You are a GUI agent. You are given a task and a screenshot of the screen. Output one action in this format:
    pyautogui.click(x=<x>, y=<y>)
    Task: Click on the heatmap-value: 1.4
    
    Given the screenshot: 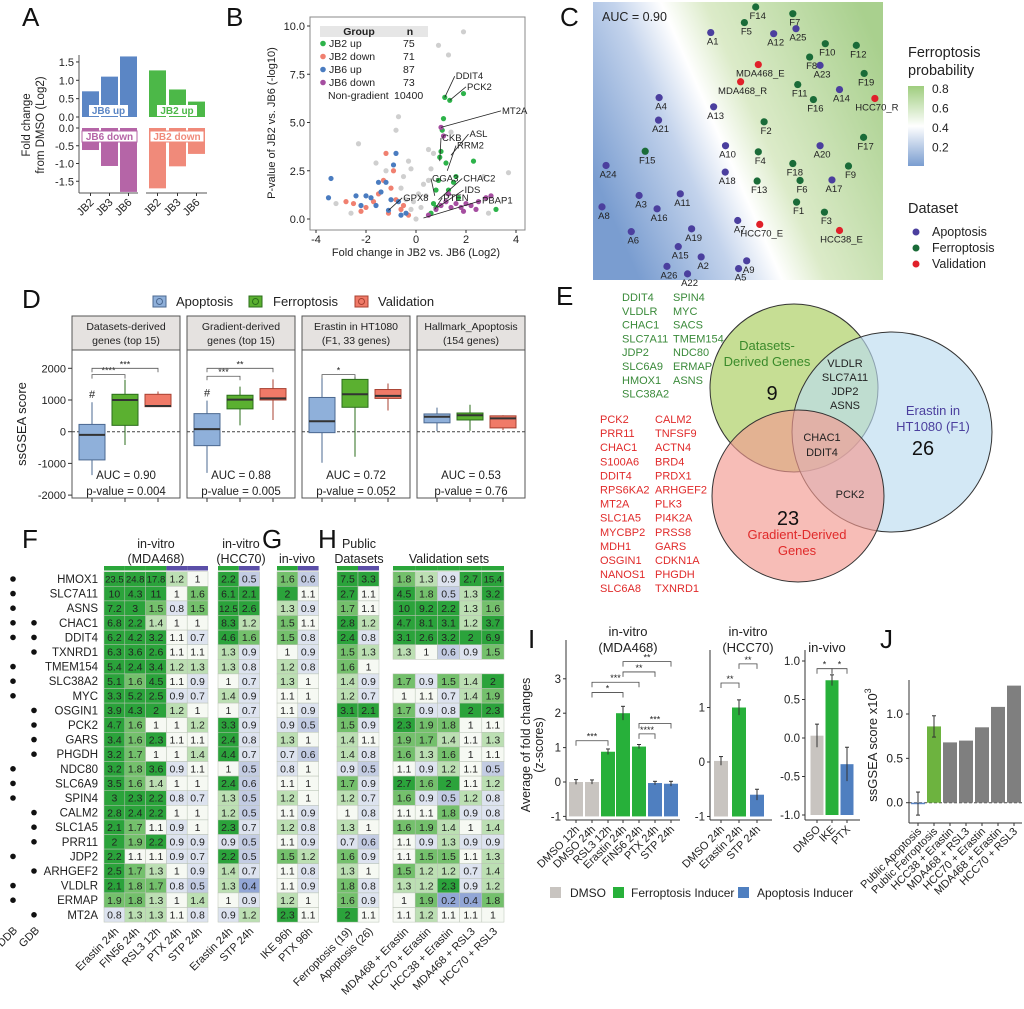 What is the action you would take?
    pyautogui.click(x=347, y=682)
    